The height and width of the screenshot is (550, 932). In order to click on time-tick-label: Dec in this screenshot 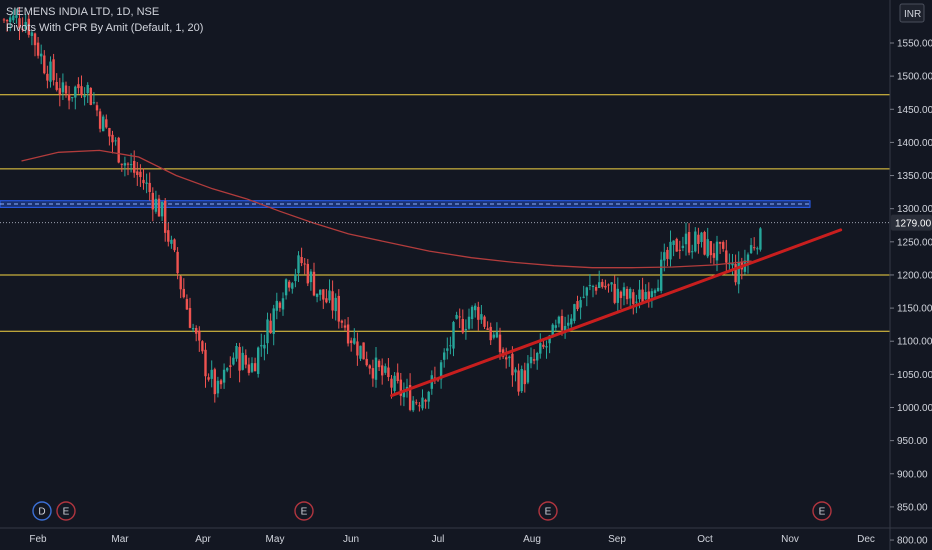, I will do `click(866, 539)`.